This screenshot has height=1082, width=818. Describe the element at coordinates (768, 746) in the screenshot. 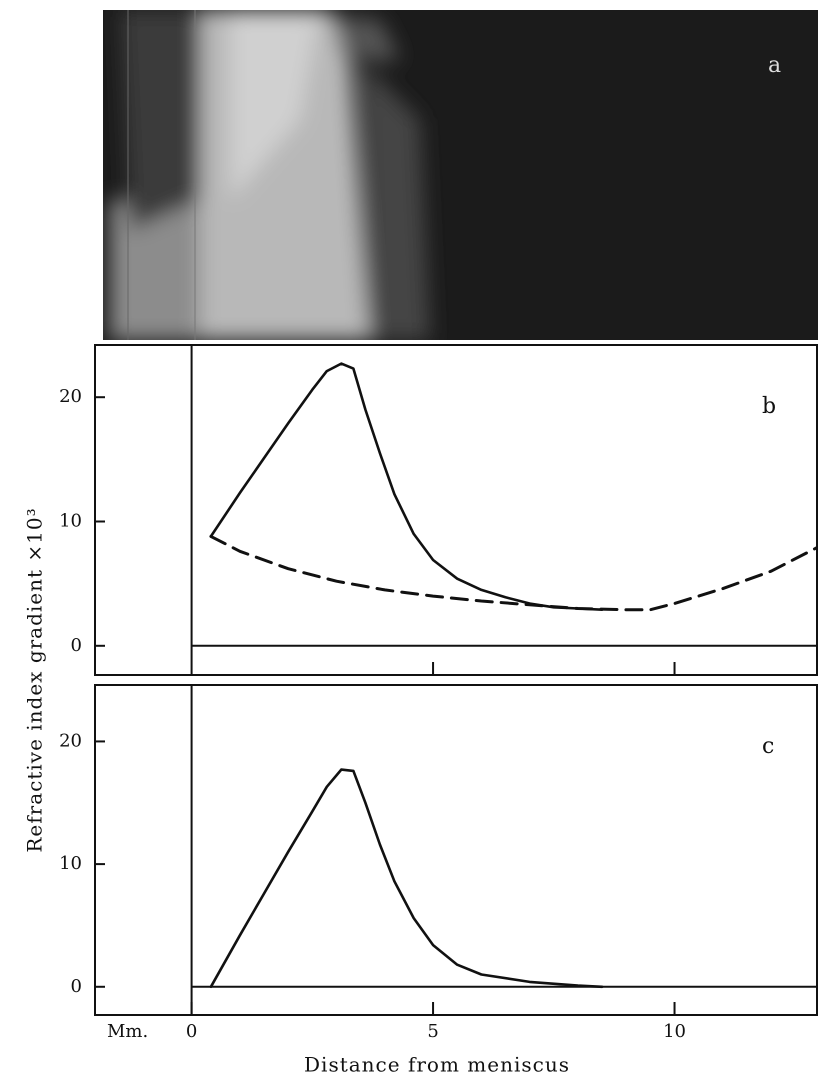

I see `panel-label: c` at that location.